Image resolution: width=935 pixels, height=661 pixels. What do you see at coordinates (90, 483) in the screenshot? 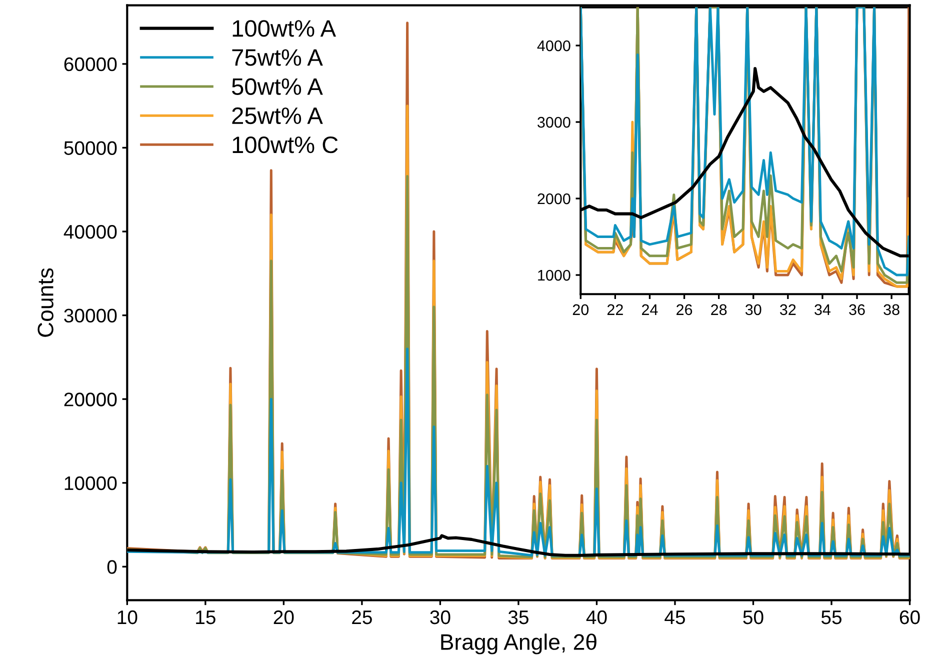
I see `y-tick-label: 10000` at bounding box center [90, 483].